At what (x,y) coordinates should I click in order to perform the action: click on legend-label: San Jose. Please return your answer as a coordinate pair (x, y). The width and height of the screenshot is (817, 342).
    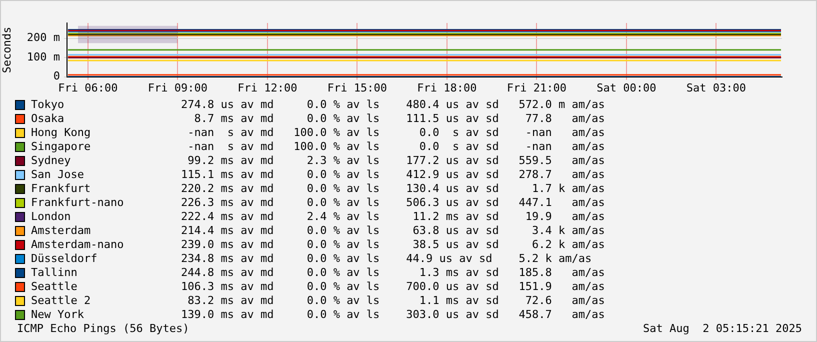
    Looking at the image, I should click on (58, 175).